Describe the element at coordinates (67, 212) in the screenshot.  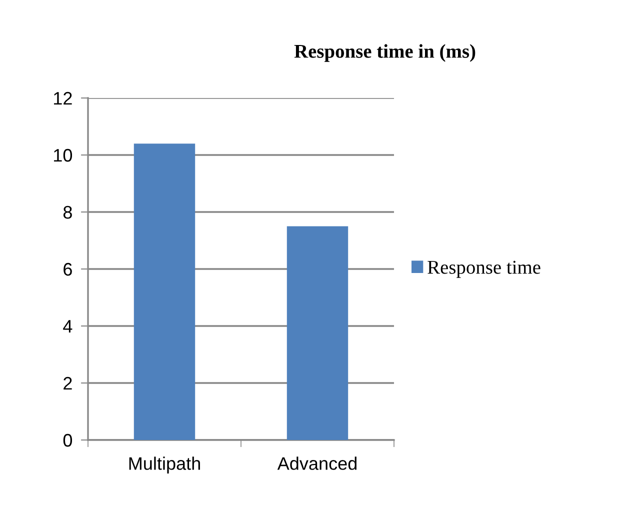
I see `y-tick-label: 8` at that location.